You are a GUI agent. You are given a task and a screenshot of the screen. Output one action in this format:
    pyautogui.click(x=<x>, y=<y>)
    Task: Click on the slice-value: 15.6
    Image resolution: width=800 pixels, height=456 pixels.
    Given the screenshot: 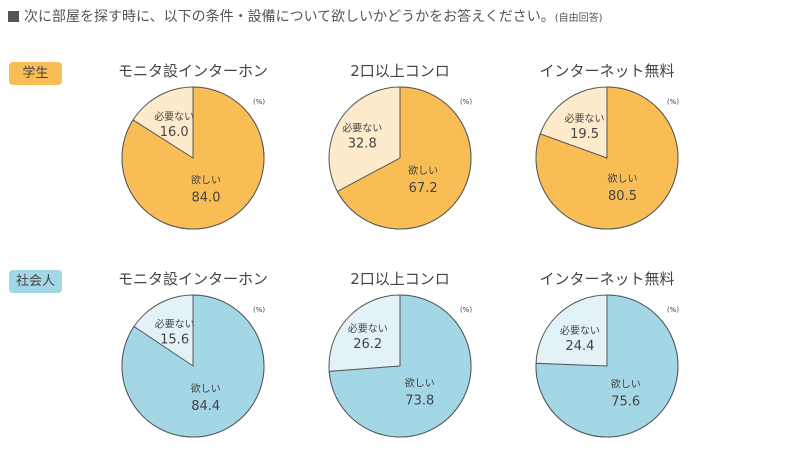 What is the action you would take?
    pyautogui.click(x=174, y=340)
    